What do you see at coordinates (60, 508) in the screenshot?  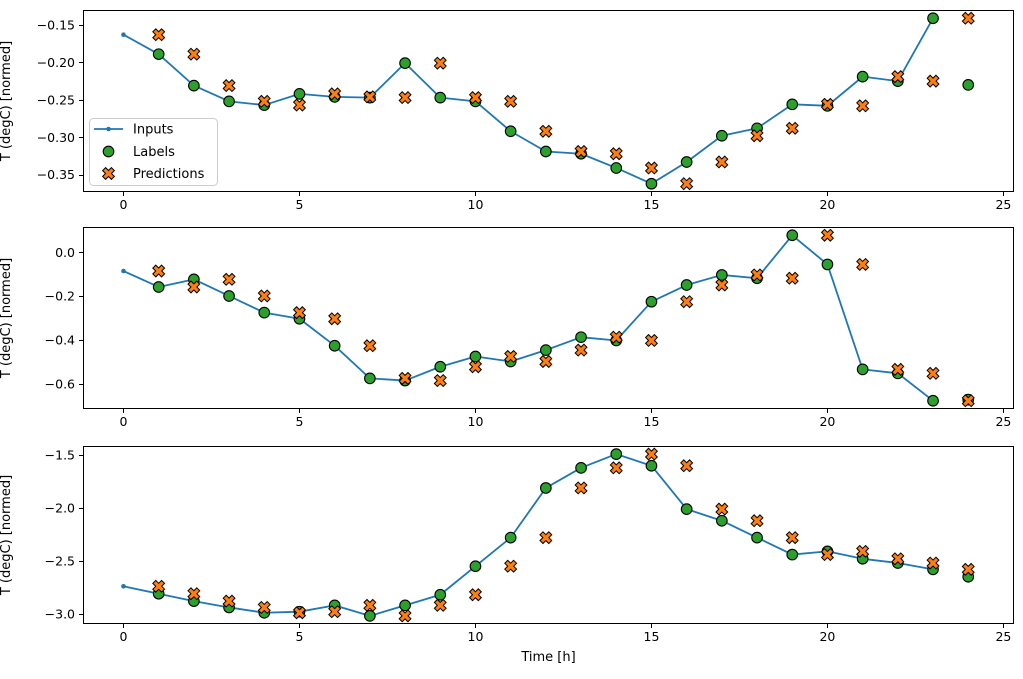 I see `y-tick-label: −2.0` at bounding box center [60, 508].